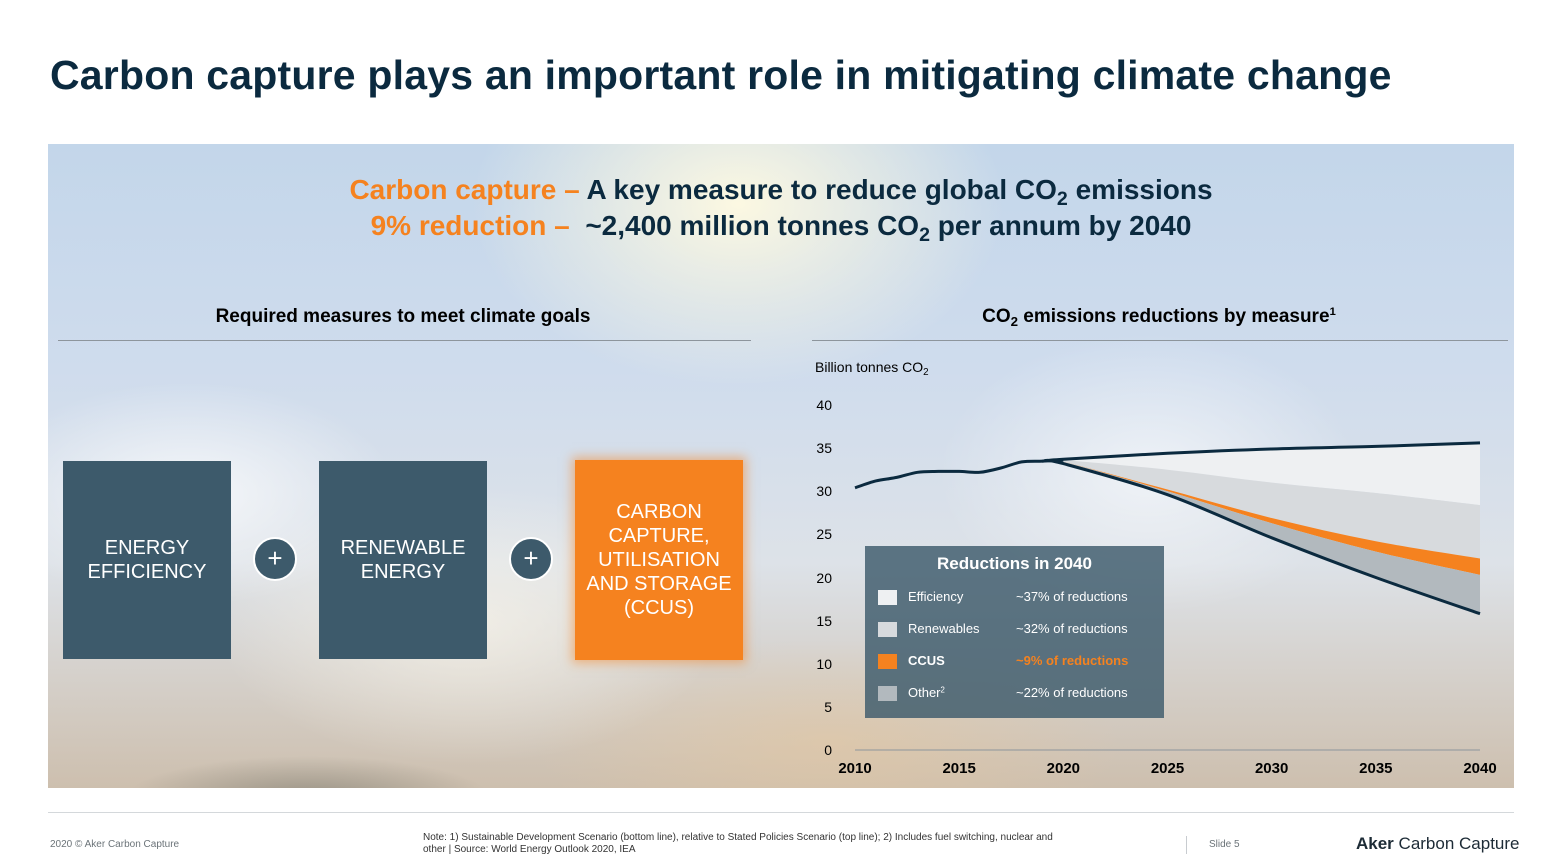 Image resolution: width=1552 pixels, height=863 pixels. Describe the element at coordinates (926, 372) in the screenshot. I see `y-axis-label-sub: 2` at that location.